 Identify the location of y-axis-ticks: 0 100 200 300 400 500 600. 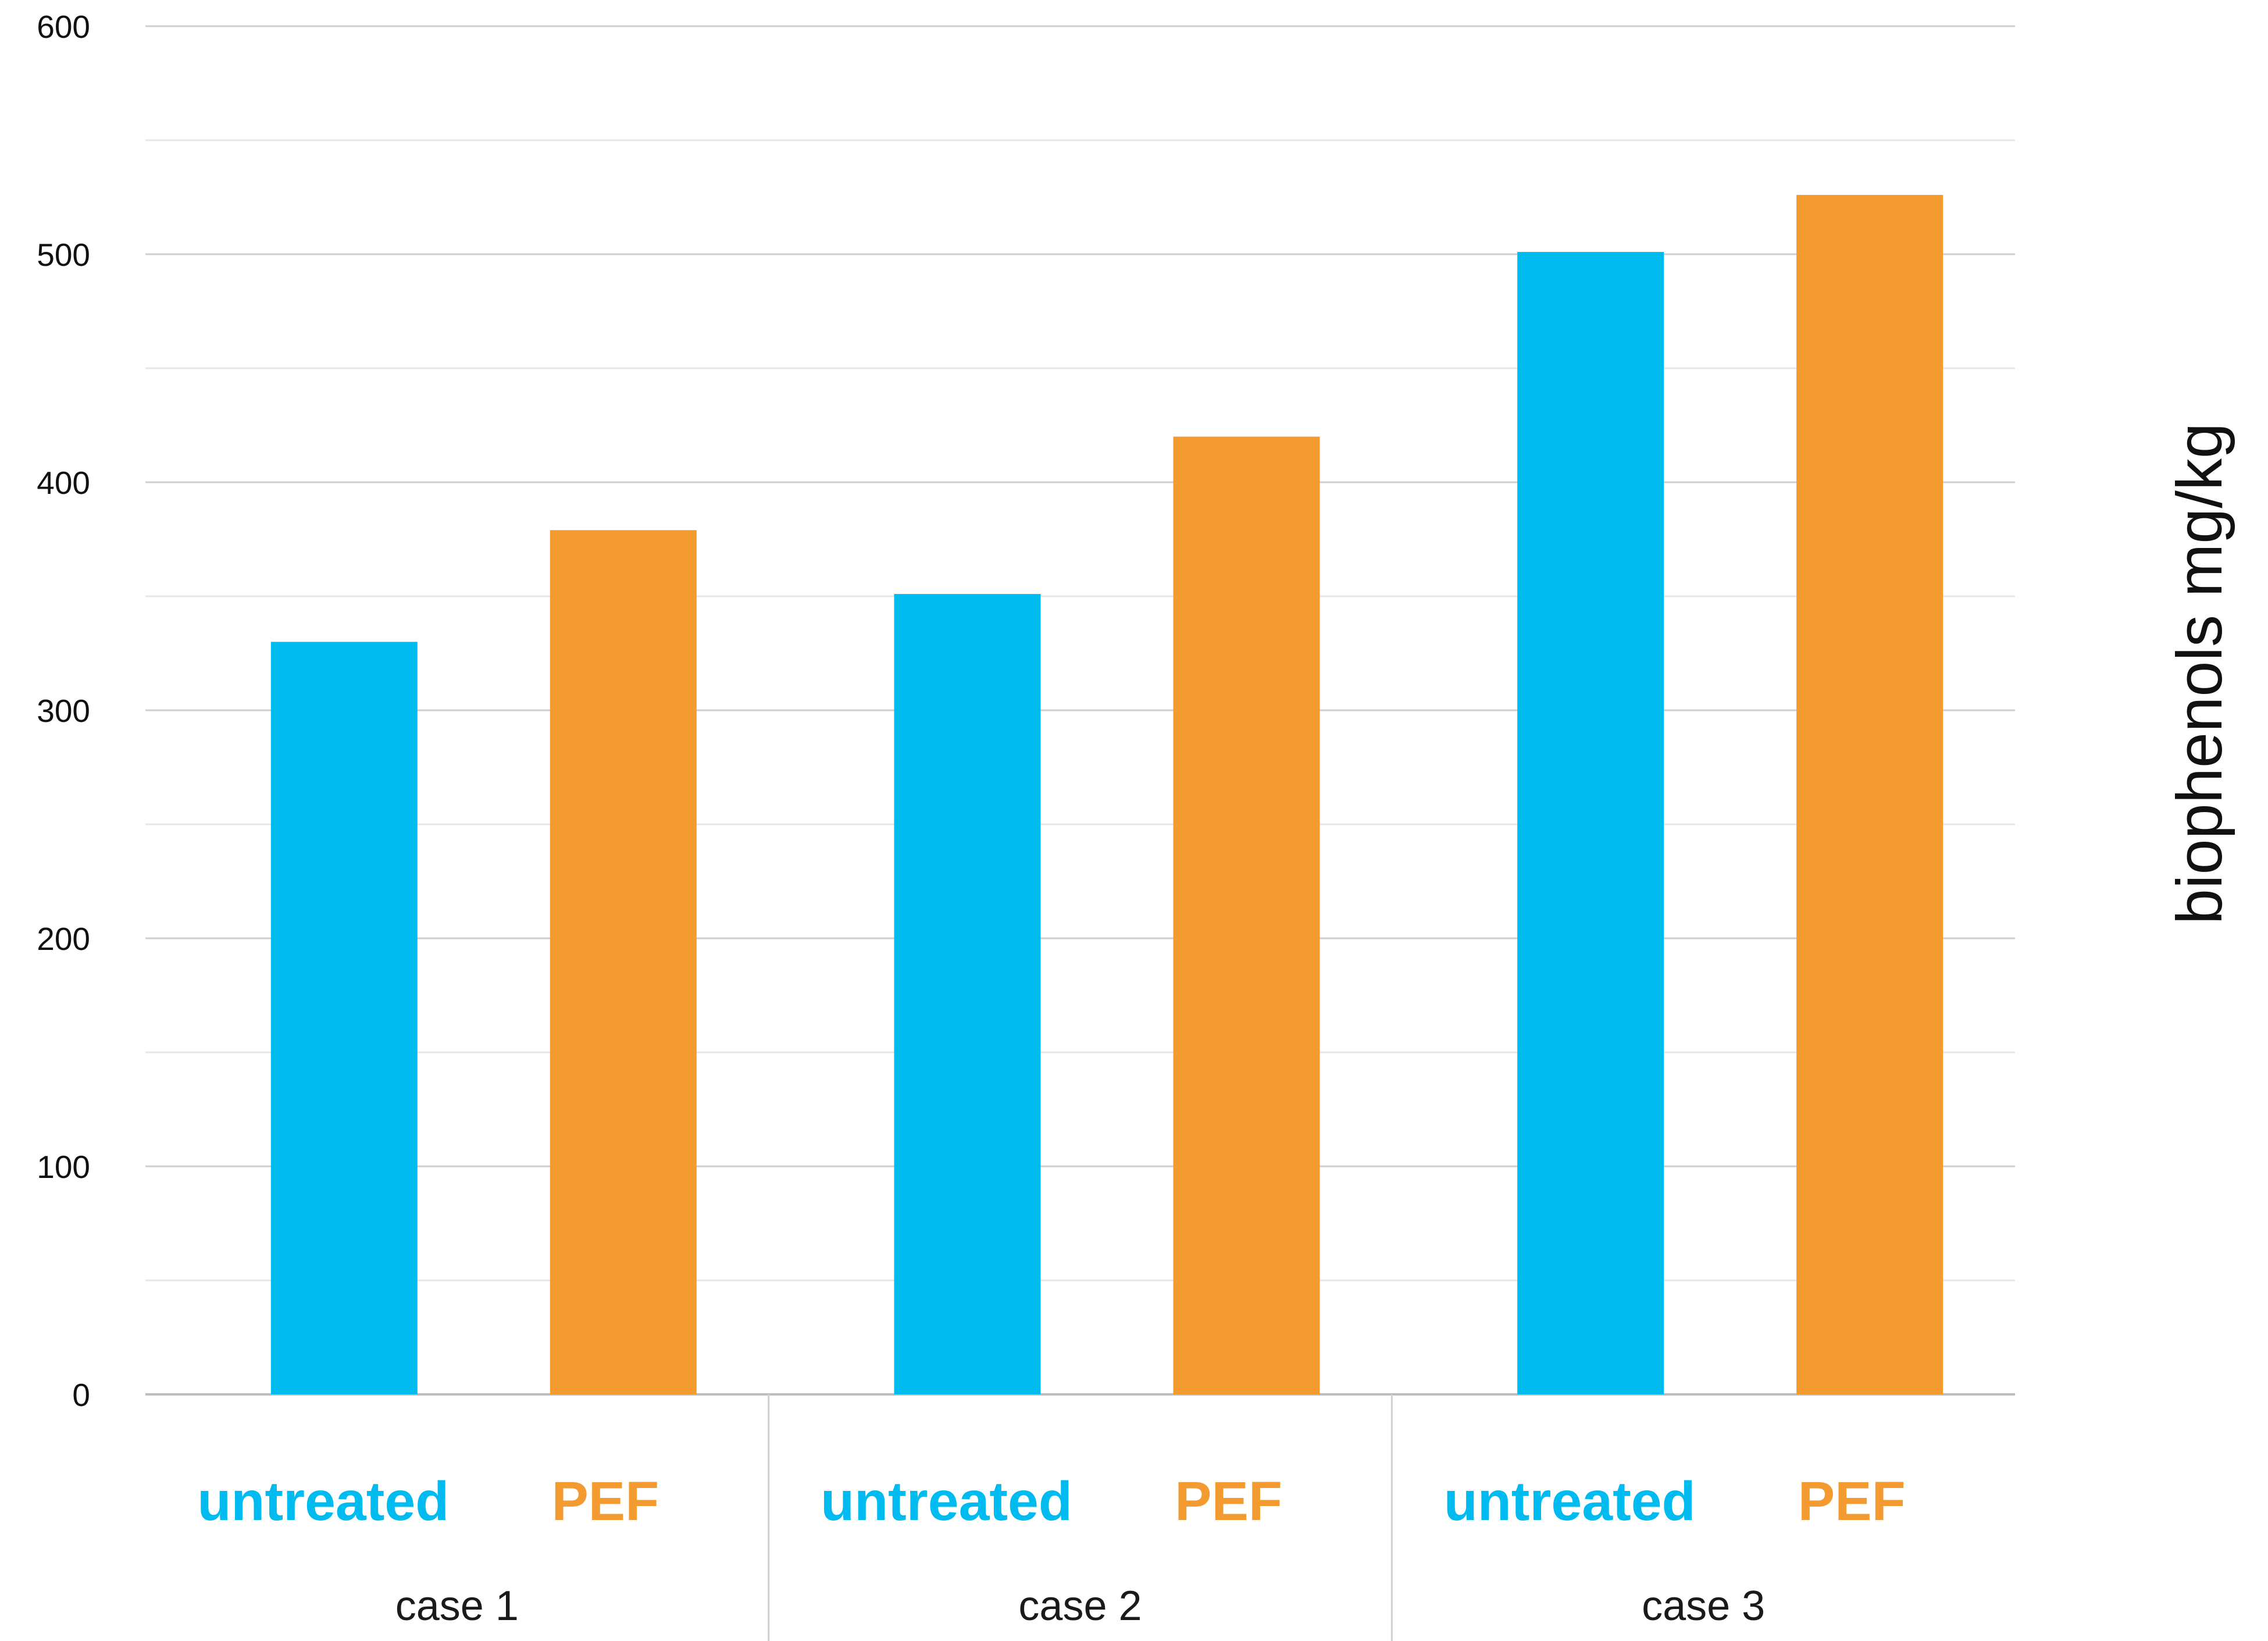
(64, 711).